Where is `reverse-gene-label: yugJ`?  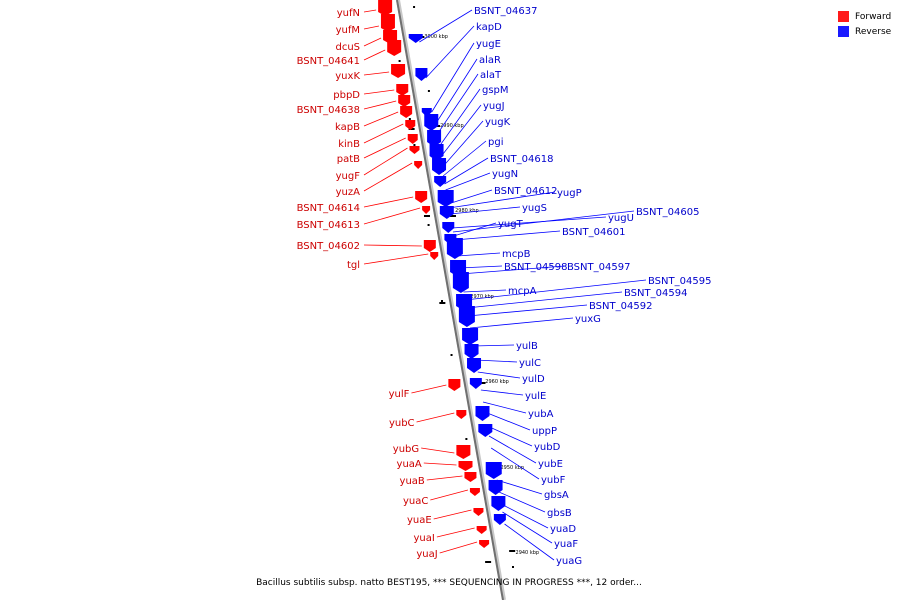
reverse-gene-label: yugJ is located at coordinates (494, 106).